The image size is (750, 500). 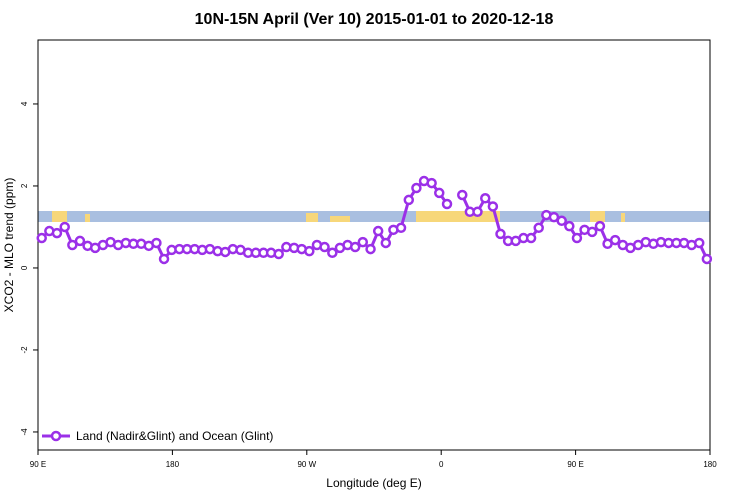 What do you see at coordinates (306, 464) in the screenshot?
I see `x-tick-label: 90 W` at bounding box center [306, 464].